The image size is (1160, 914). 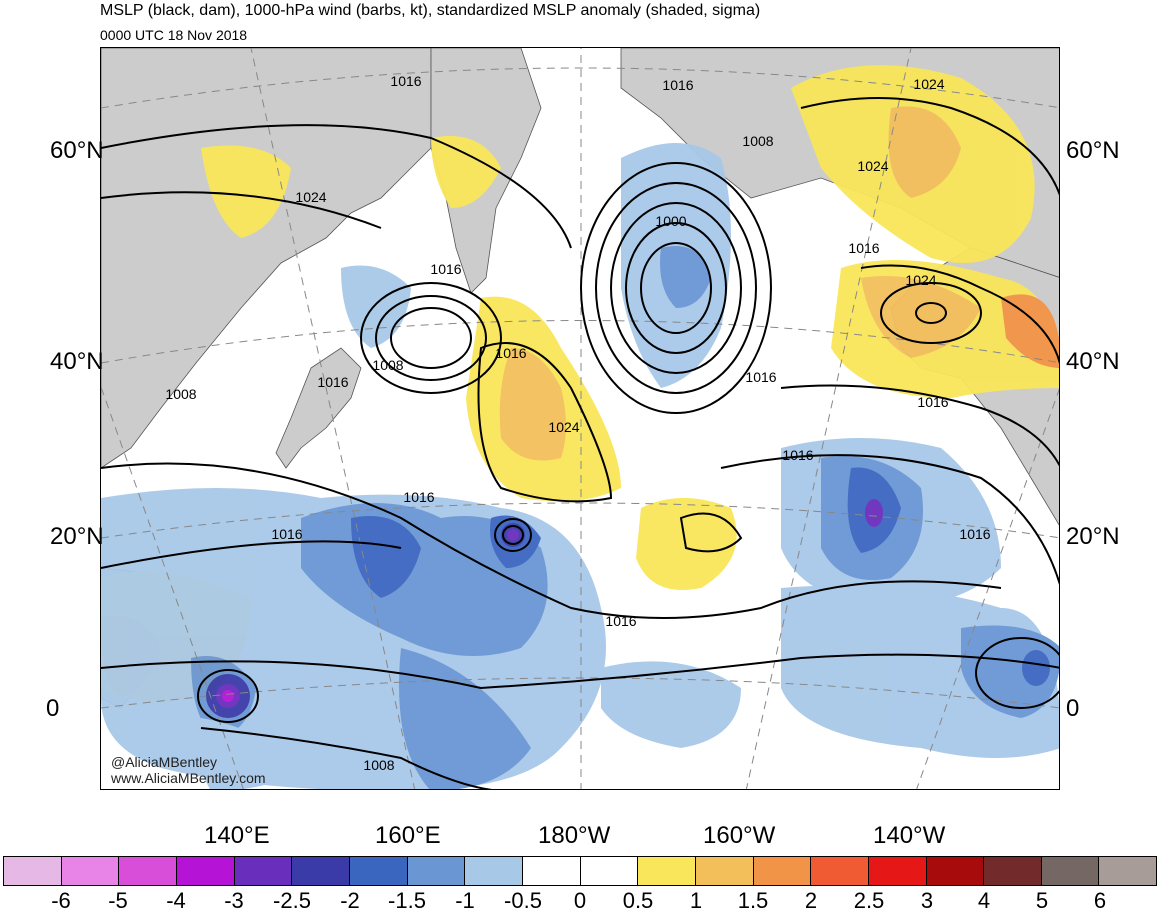 I want to click on colorbar-label: -1.5, so click(x=407, y=900).